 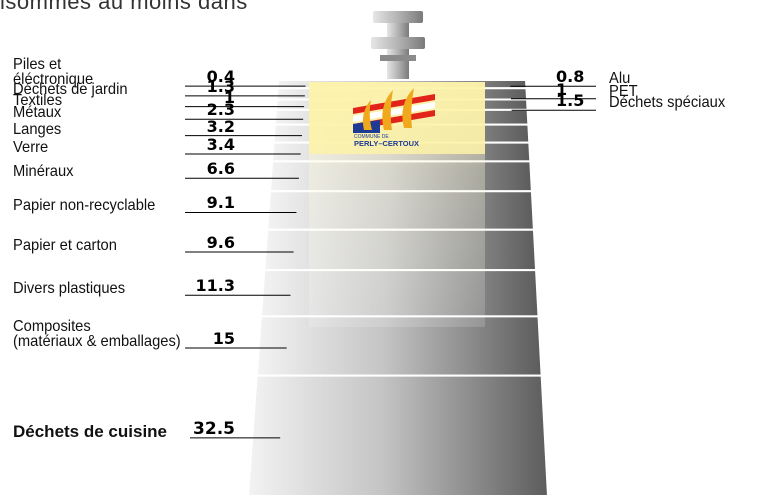 I want to click on wheat-icon, so click(x=388, y=109).